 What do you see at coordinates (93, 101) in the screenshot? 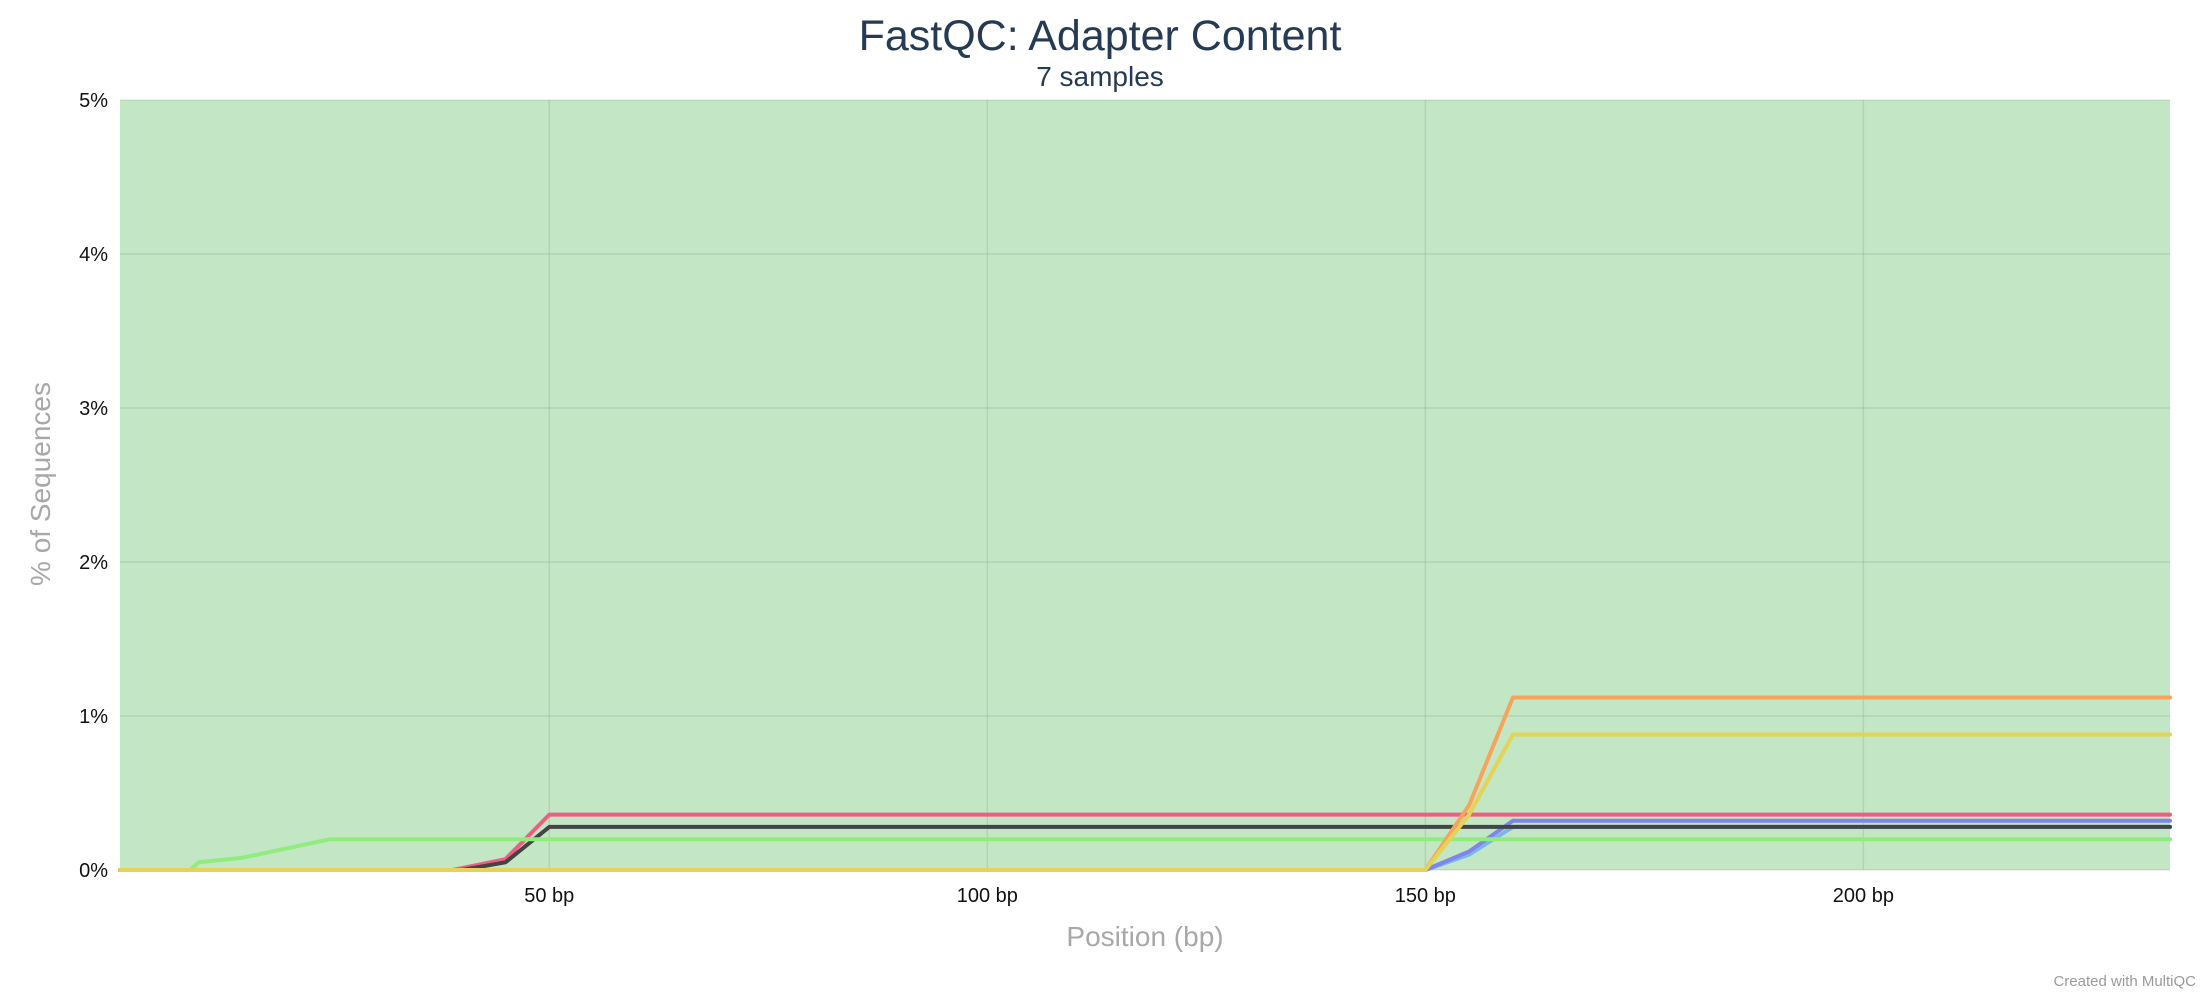
I see `y-tick-label: 5%` at bounding box center [93, 101].